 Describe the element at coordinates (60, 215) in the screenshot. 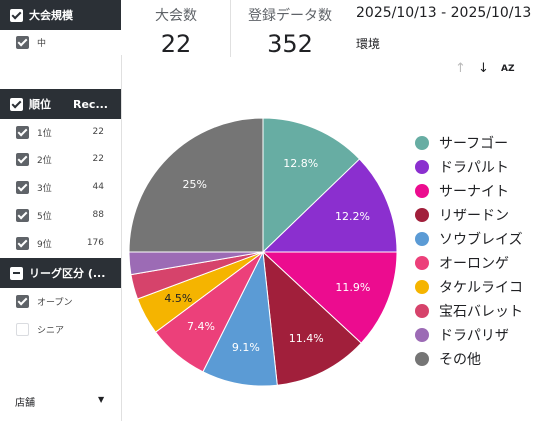

I see `rank-item: 5位 88` at that location.